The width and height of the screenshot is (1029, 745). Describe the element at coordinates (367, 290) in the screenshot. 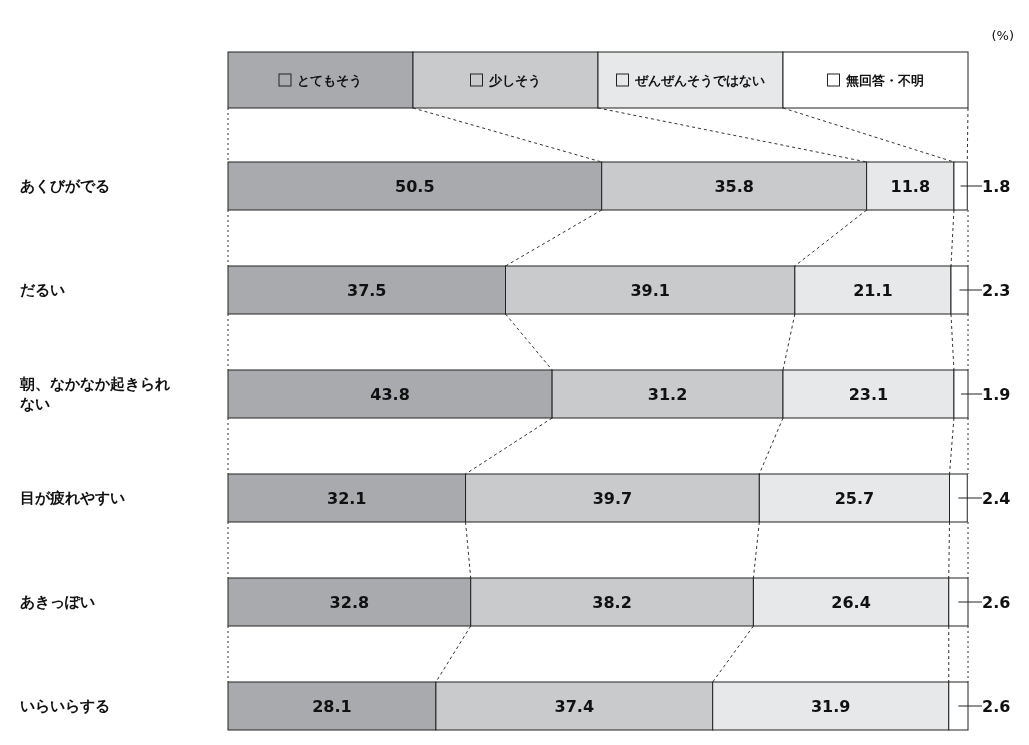

I see `data-label: 37.5` at that location.